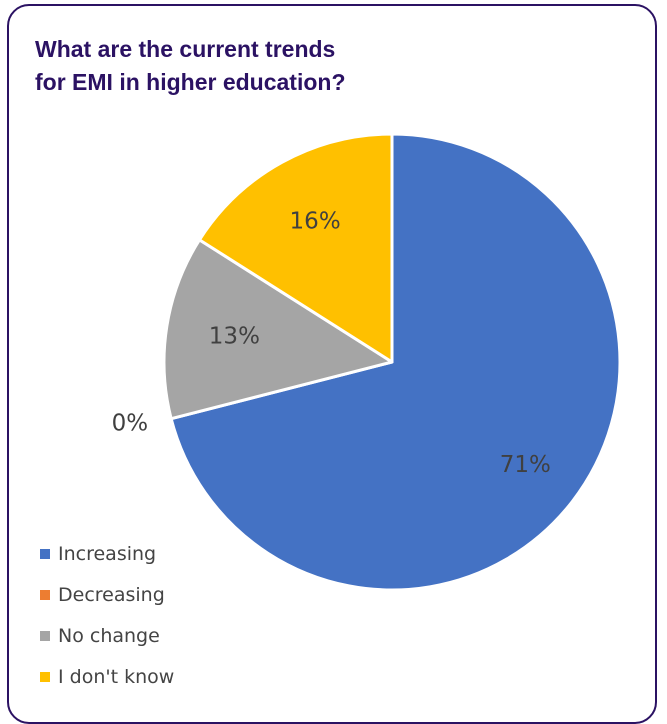 Image resolution: width=667 pixels, height=724 pixels. What do you see at coordinates (190, 82) in the screenshot?
I see `chart-title-line-2: for EMI in higher education?` at bounding box center [190, 82].